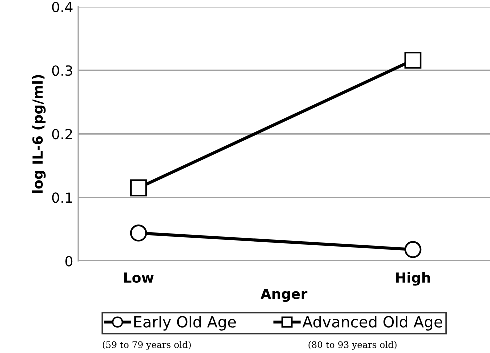 The width and height of the screenshot is (490, 353). Describe the element at coordinates (139, 278) in the screenshot. I see `x-tick-label: Low` at that location.